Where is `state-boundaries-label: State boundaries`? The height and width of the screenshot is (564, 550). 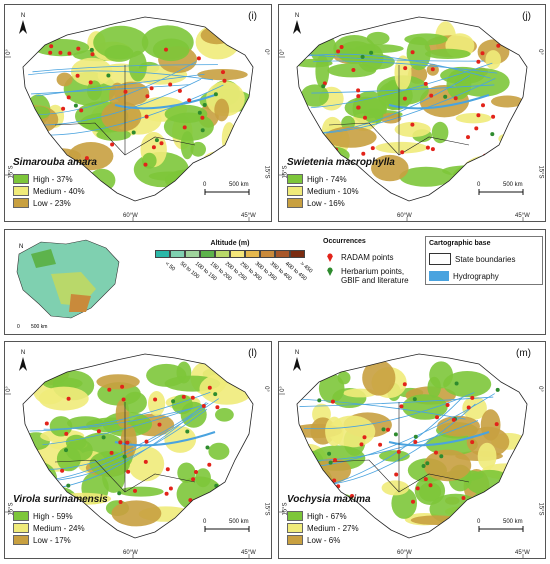 state-boundaries-label: State boundaries is located at coordinates (485, 259).